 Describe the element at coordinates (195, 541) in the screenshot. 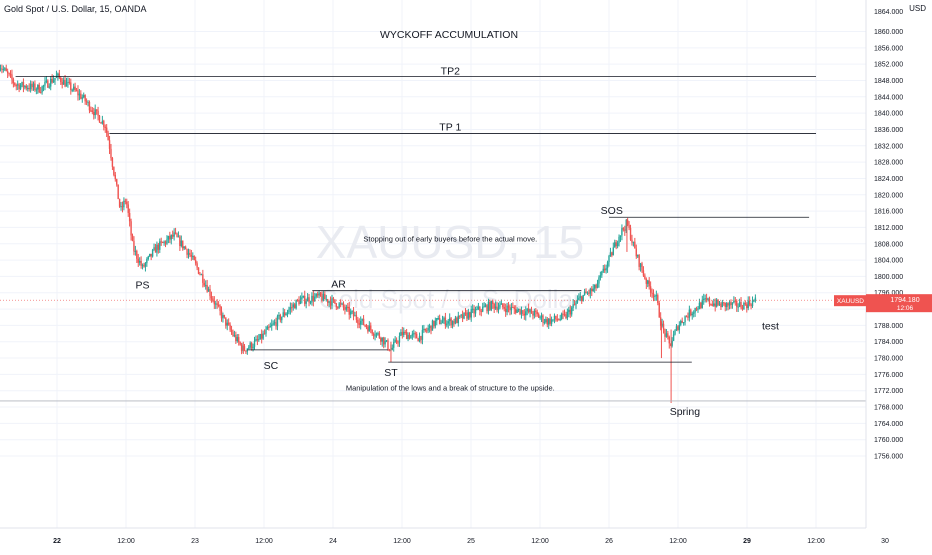

I see `x-tick-label: 23` at that location.